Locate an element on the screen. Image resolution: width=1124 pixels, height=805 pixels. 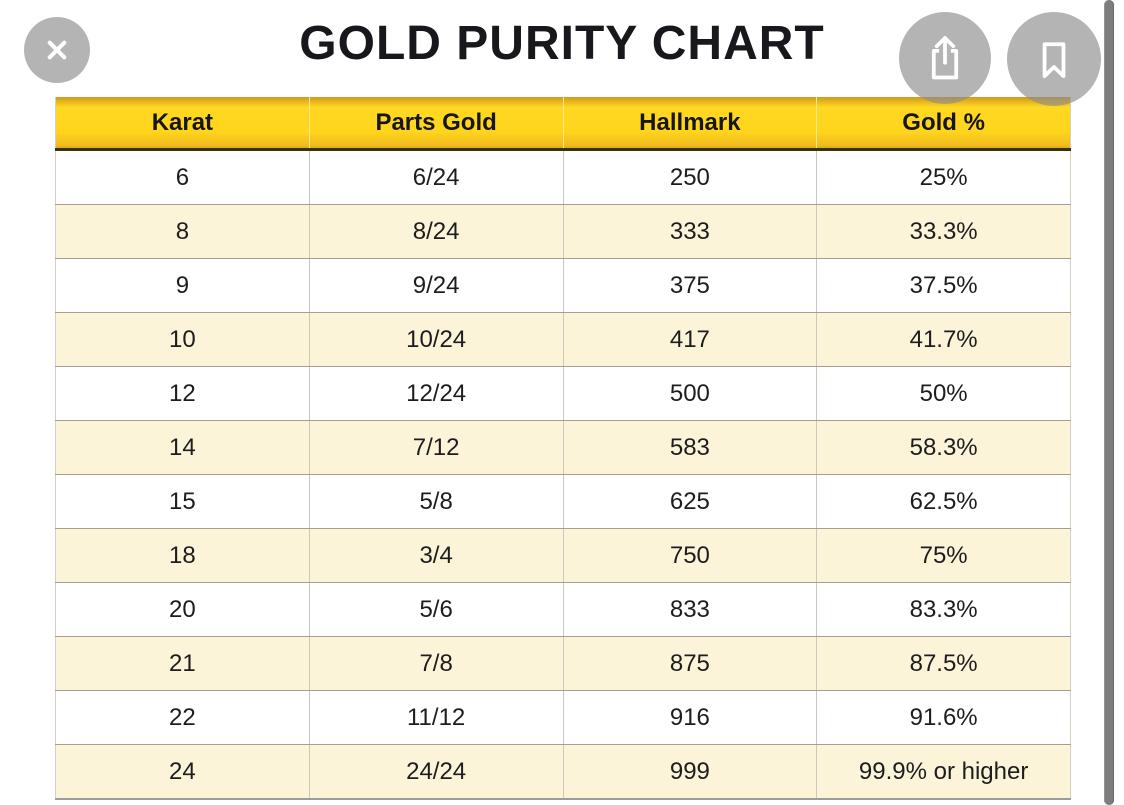
table-cell: 21 is located at coordinates (182, 663).